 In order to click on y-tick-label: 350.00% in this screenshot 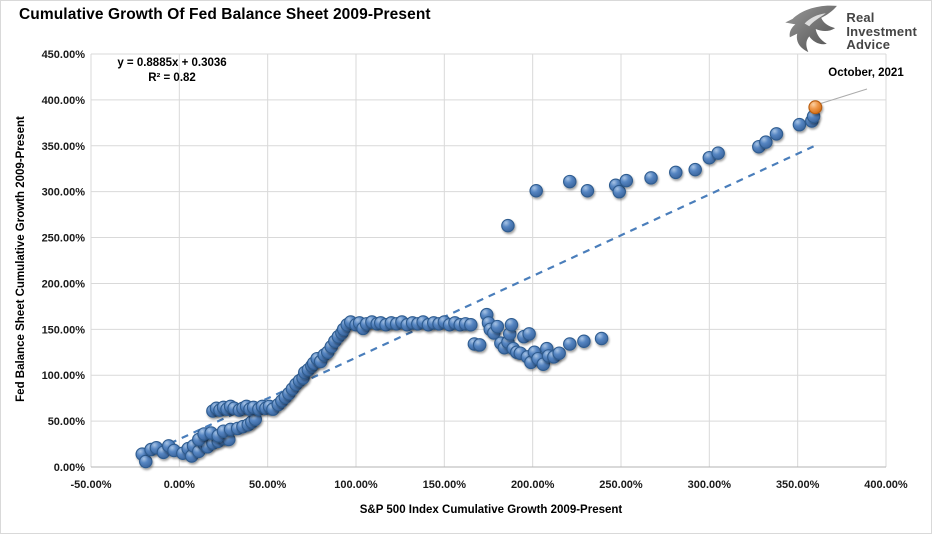, I will do `click(64, 147)`.